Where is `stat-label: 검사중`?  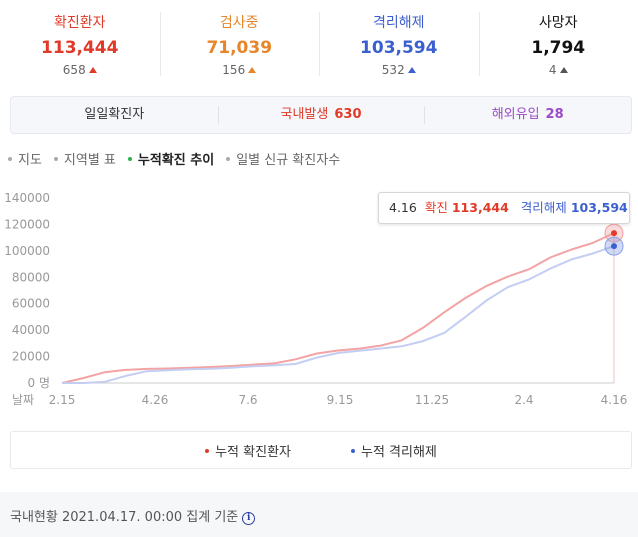 stat-label: 검사중 is located at coordinates (239, 23).